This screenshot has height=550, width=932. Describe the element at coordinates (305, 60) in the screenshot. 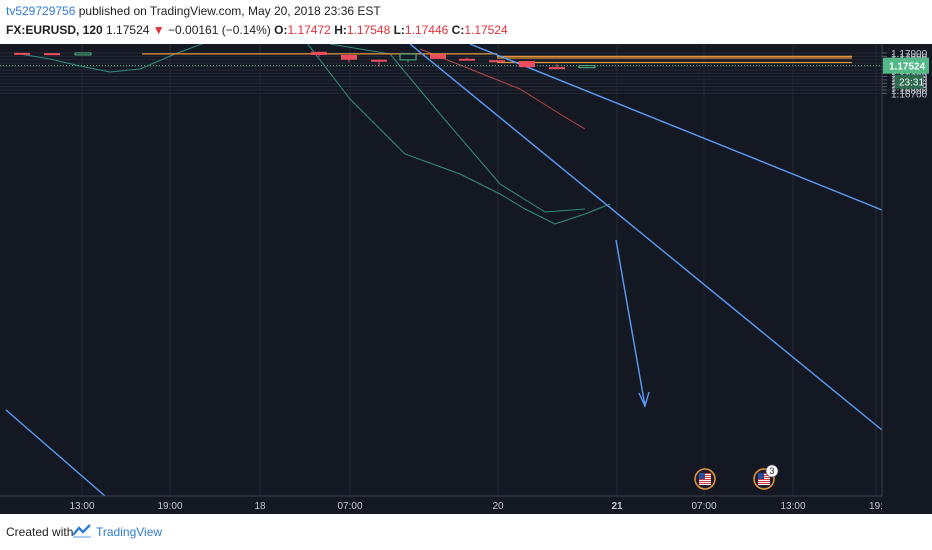

I see `candles` at that location.